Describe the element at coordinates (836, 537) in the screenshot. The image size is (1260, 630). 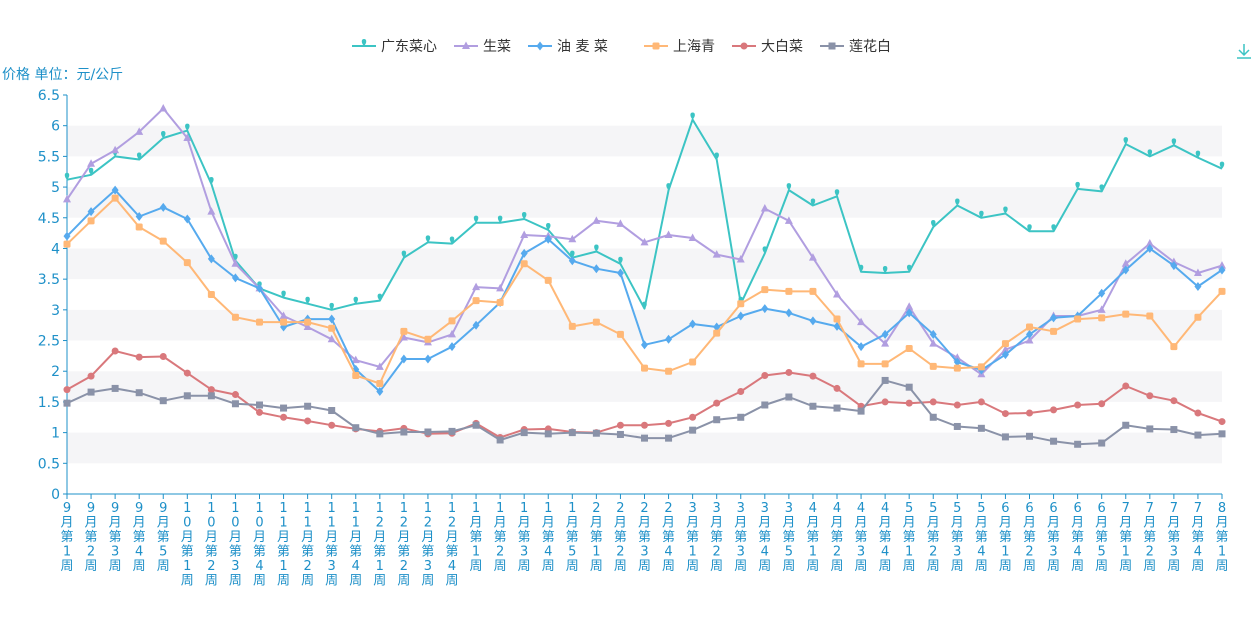
I see `x-tick-label: 4 月第 2 周` at that location.